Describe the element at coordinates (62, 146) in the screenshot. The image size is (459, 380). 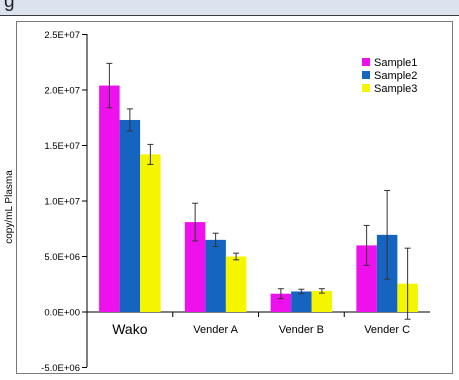
I see `y-tick-label: 1.5E+07` at that location.